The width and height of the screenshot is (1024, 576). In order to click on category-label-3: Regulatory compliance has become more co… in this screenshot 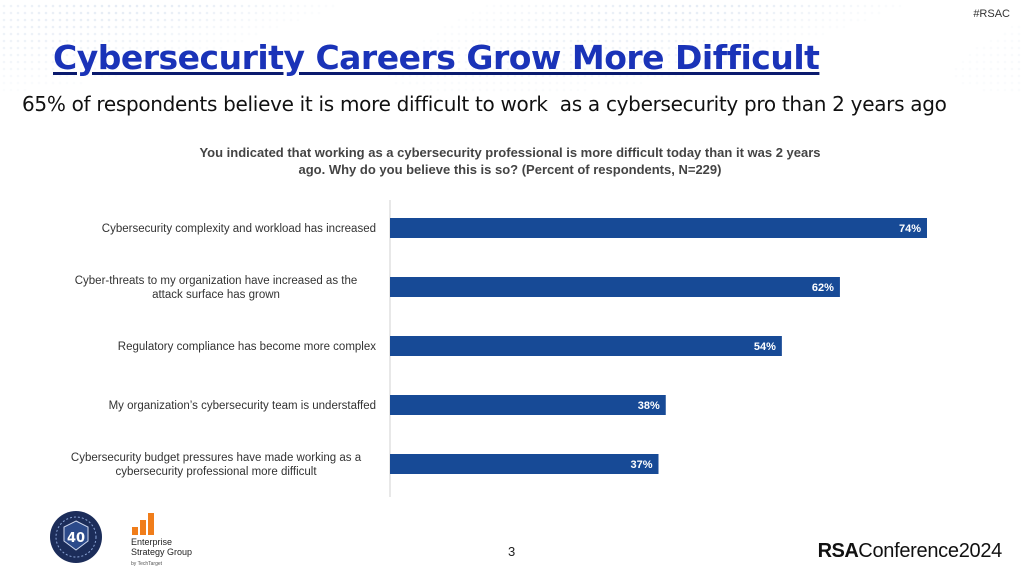, I will do `click(247, 347)`.